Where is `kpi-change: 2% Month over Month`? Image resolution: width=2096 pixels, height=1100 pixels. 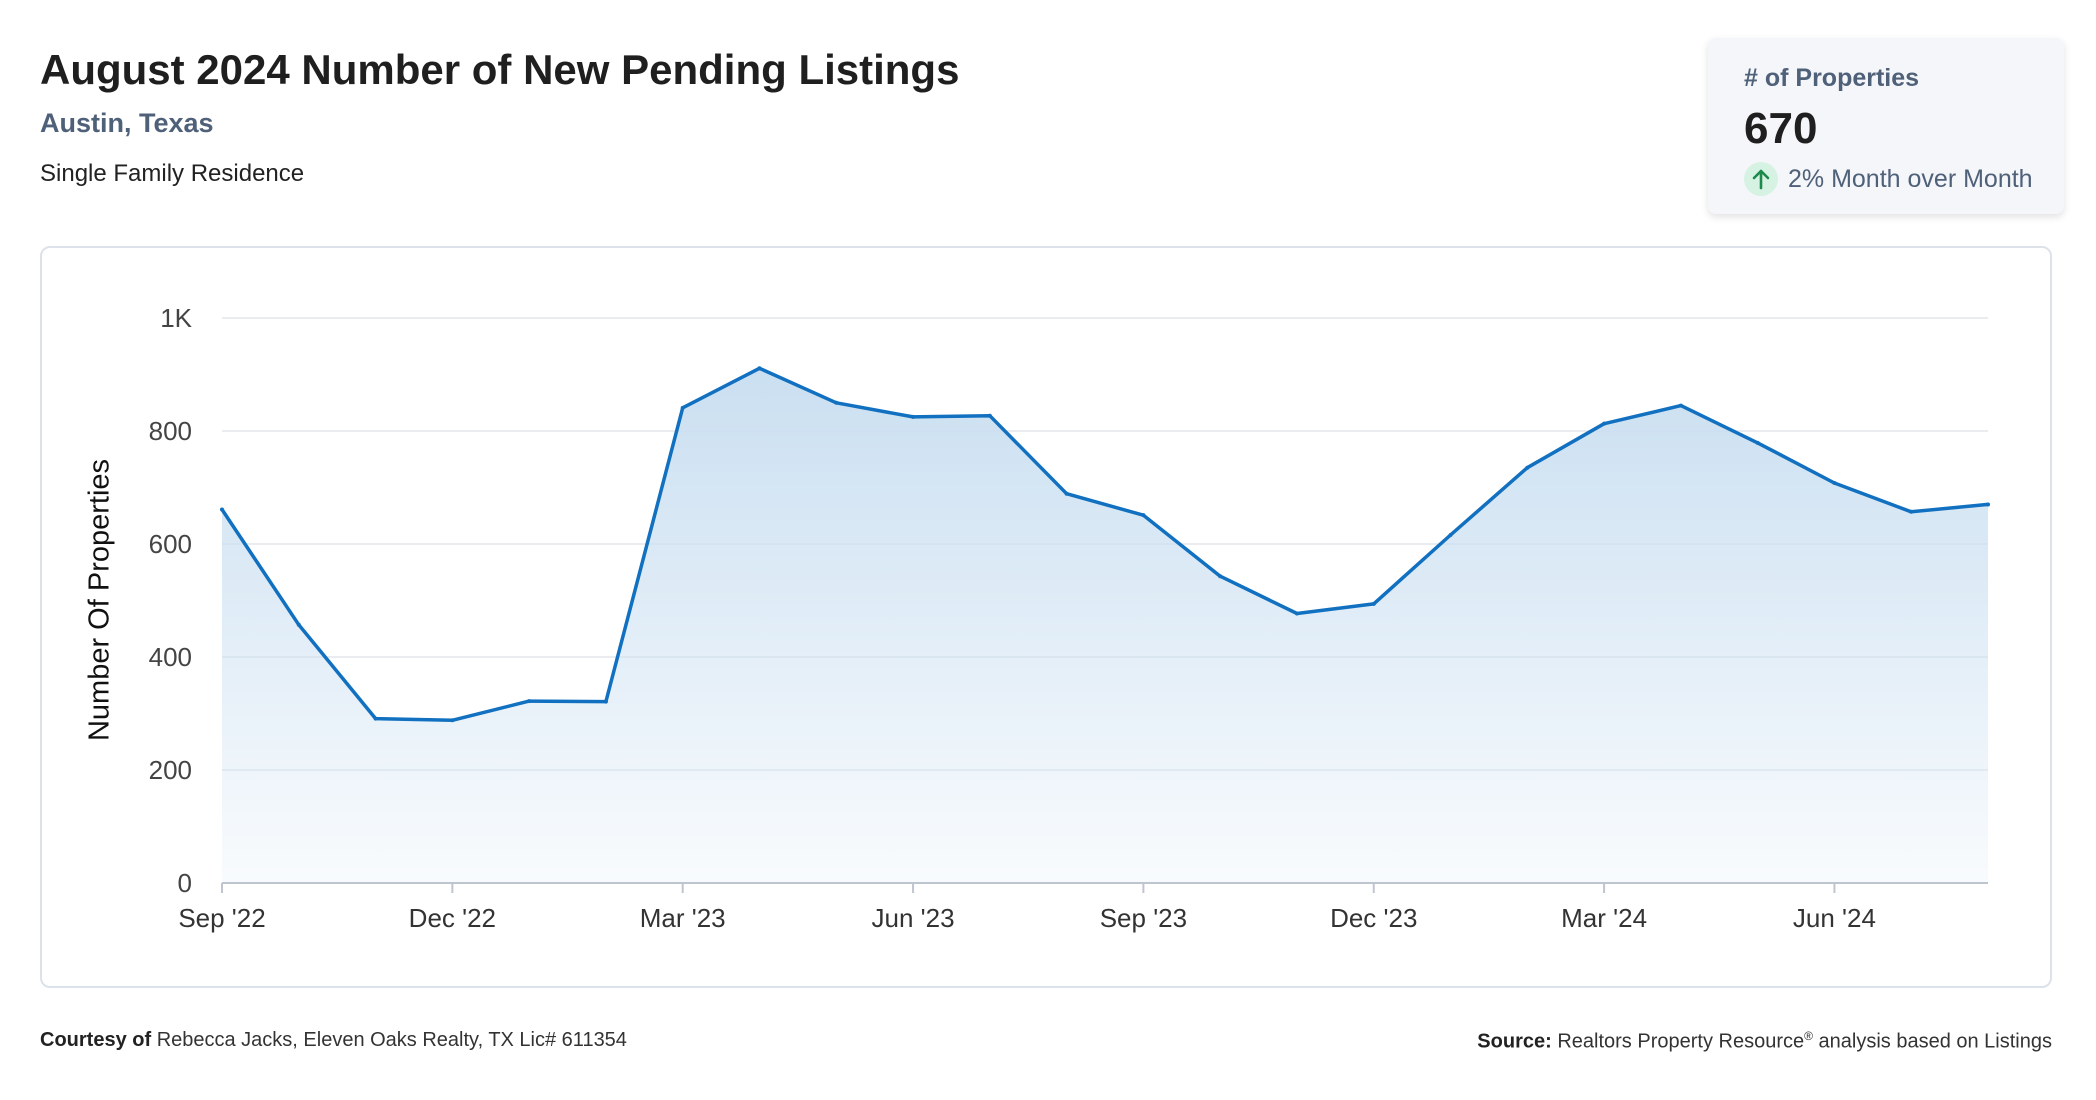 kpi-change: 2% Month over Month is located at coordinates (1888, 179).